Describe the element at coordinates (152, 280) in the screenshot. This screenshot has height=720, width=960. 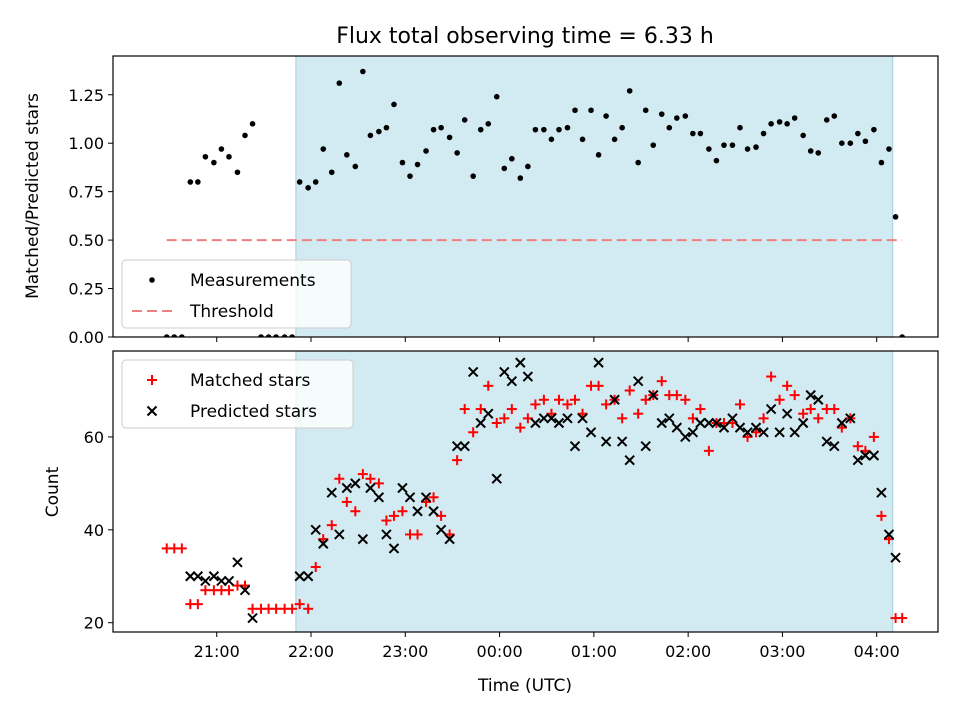
I see `legend-dot-marker` at that location.